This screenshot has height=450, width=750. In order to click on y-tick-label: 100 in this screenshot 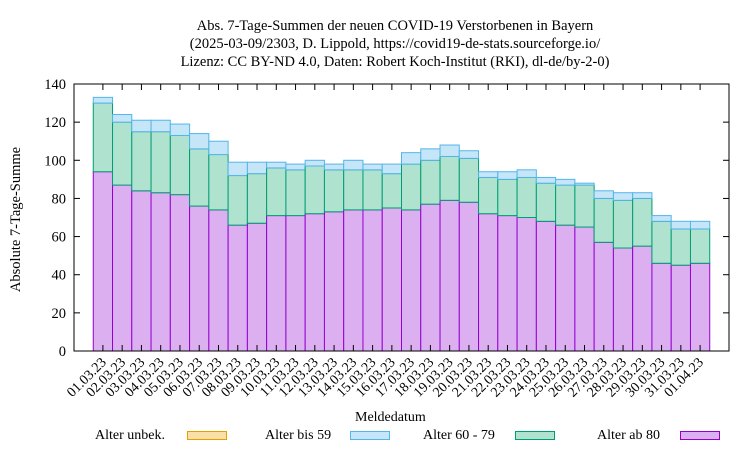, I will do `click(55, 161)`.